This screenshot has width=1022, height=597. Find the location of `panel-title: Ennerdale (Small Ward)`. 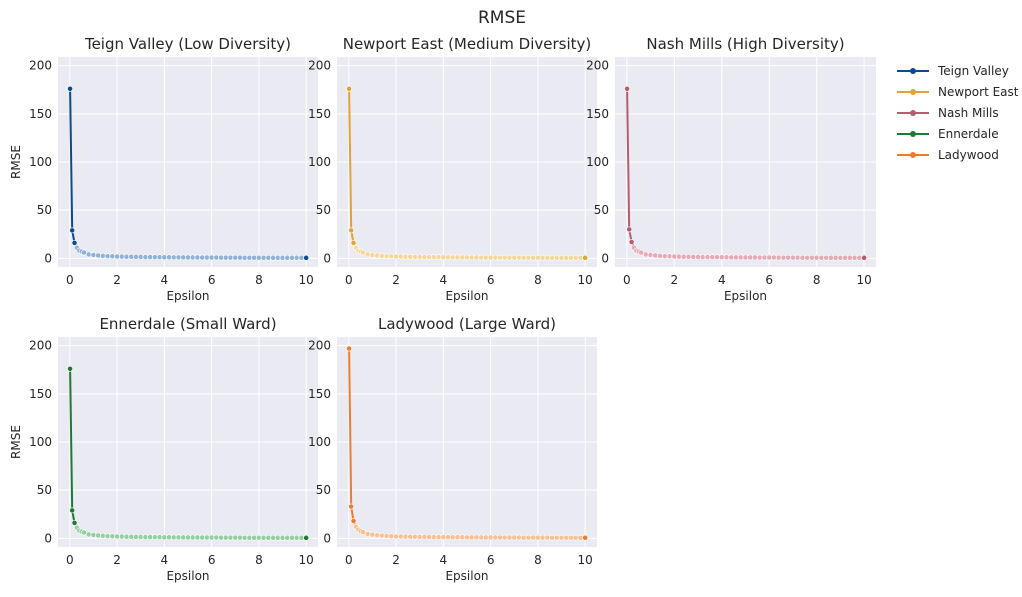

panel-title: Ennerdale (Small Ward) is located at coordinates (187, 324).